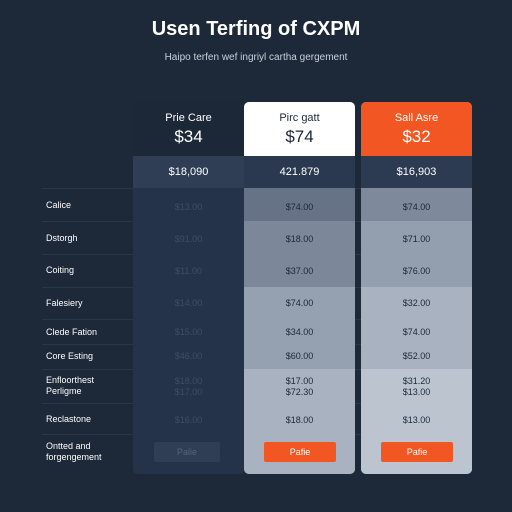 The image size is (512, 512). I want to click on plan-subprice: $18,090, so click(188, 172).